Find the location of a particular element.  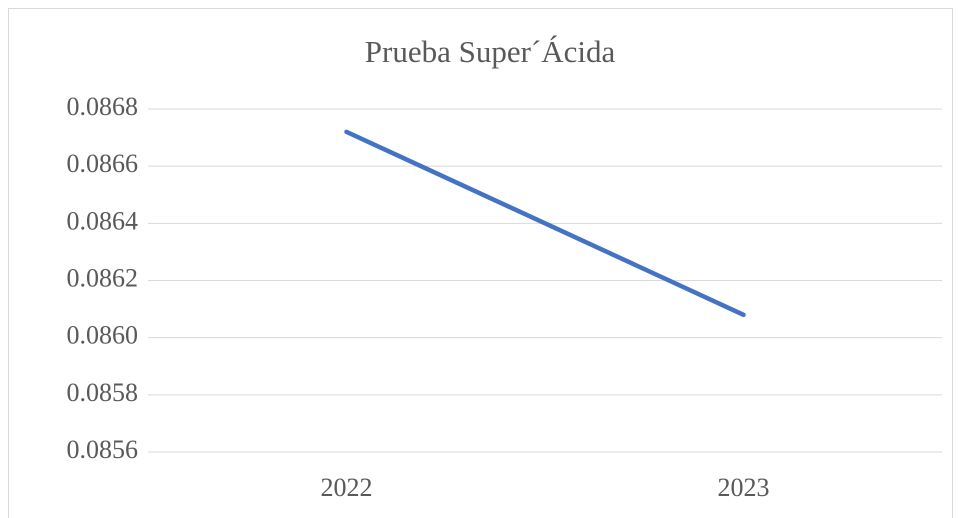

x-tick-label: 2023 is located at coordinates (744, 487).